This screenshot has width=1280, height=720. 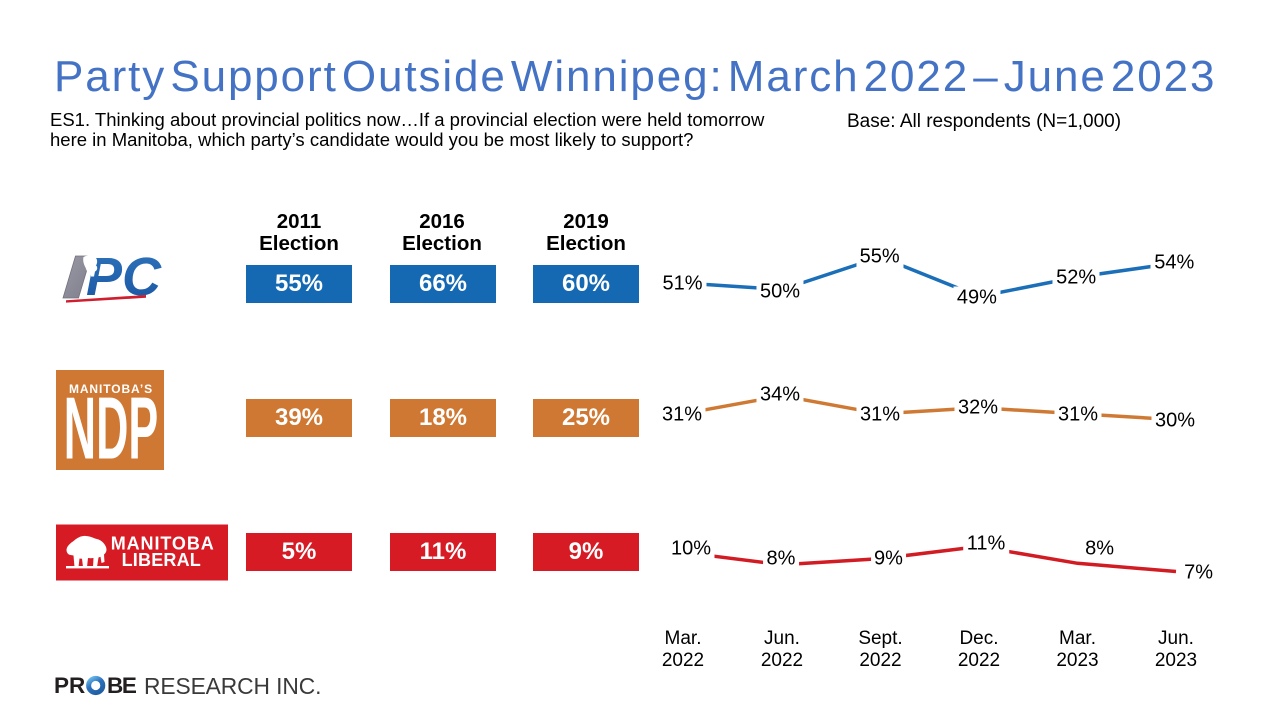 I want to click on svg-text: LIBERAL, so click(x=161, y=560).